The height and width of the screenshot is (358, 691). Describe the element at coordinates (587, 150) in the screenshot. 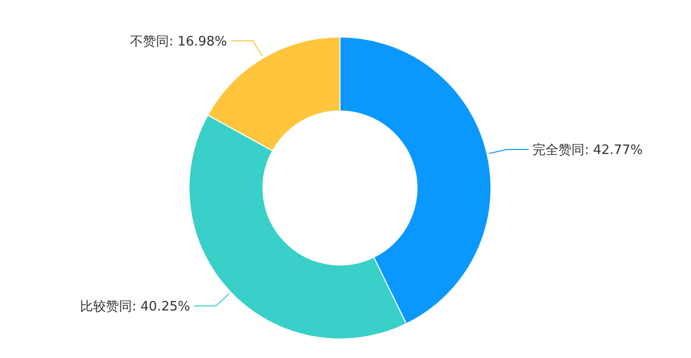

I see `slice-label: 完全赞同: 42.77%` at that location.